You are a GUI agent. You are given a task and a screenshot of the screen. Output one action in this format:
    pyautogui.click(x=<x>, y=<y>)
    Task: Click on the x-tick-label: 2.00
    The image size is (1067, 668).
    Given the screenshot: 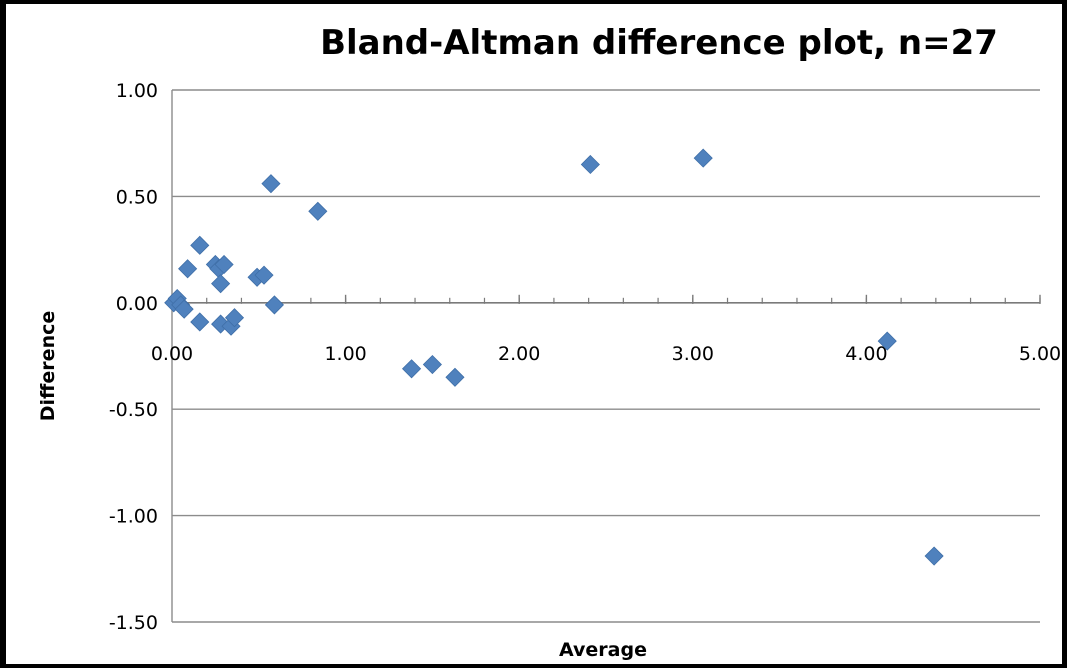 What is the action you would take?
    pyautogui.click(x=519, y=354)
    